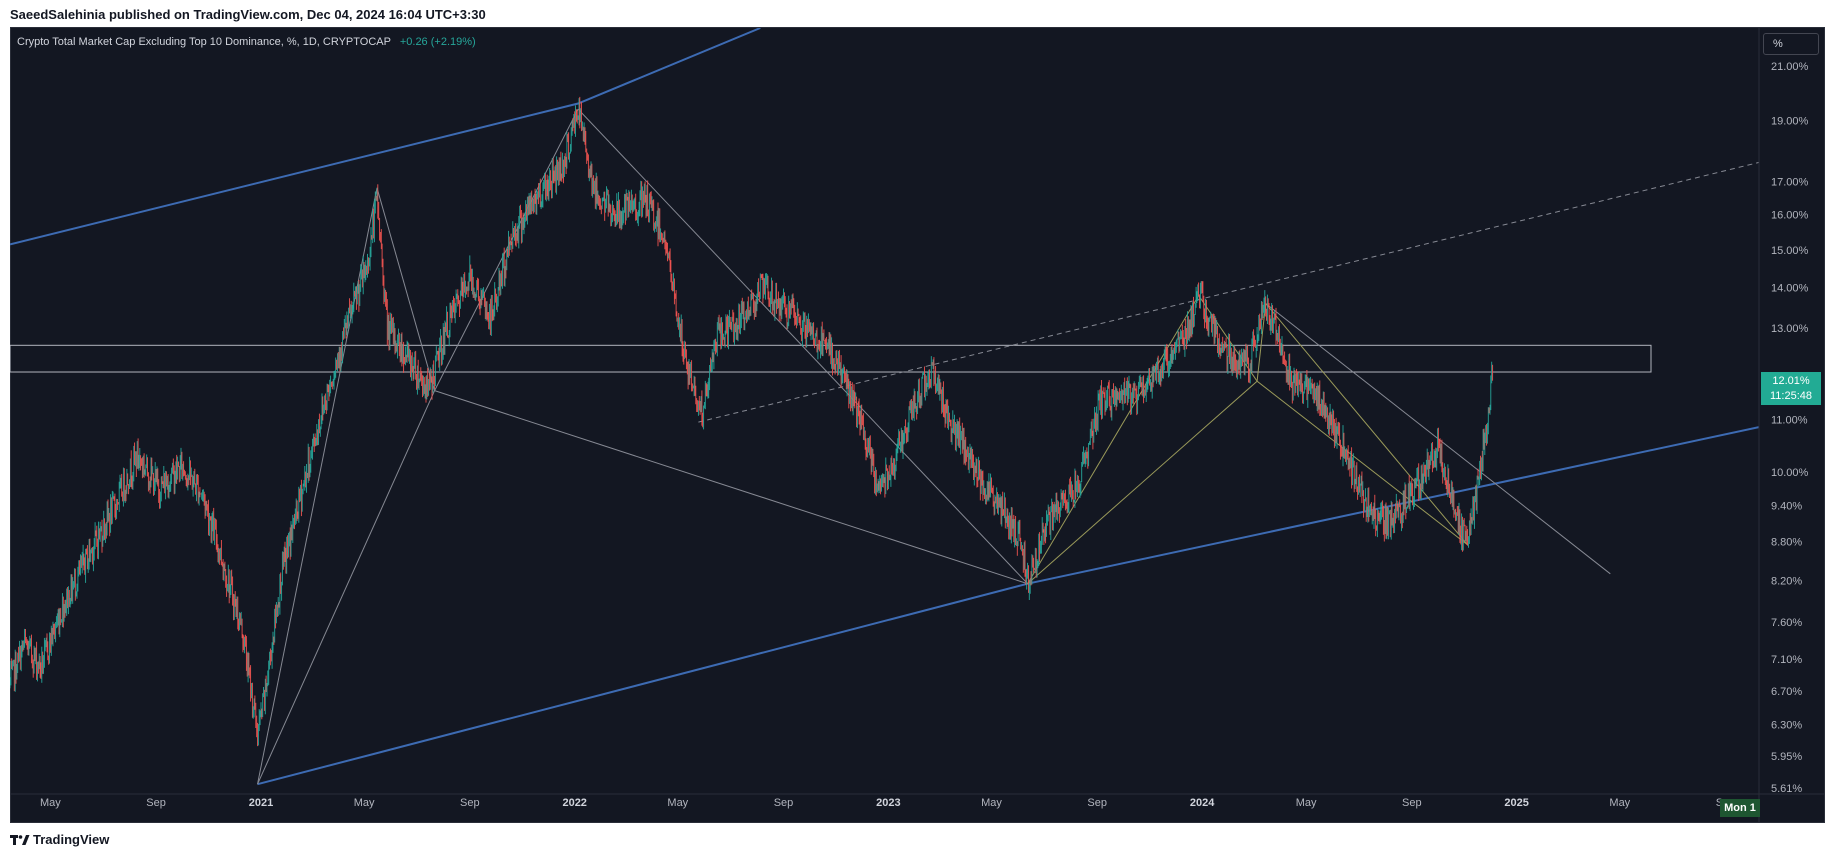 The image size is (1835, 857). I want to click on current-time-label: Mon 1, so click(1740, 808).